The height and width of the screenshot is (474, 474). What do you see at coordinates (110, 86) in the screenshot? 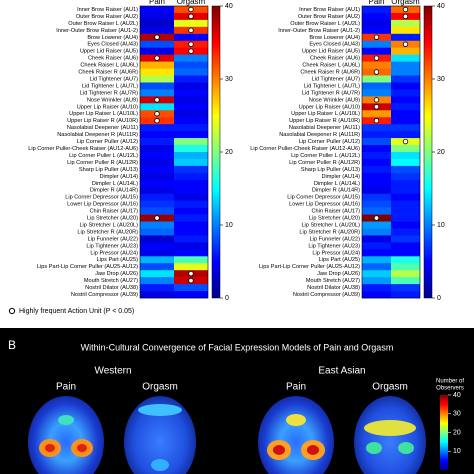
I see `row-label: Lid Tightener L (AU7L)` at bounding box center [110, 86].